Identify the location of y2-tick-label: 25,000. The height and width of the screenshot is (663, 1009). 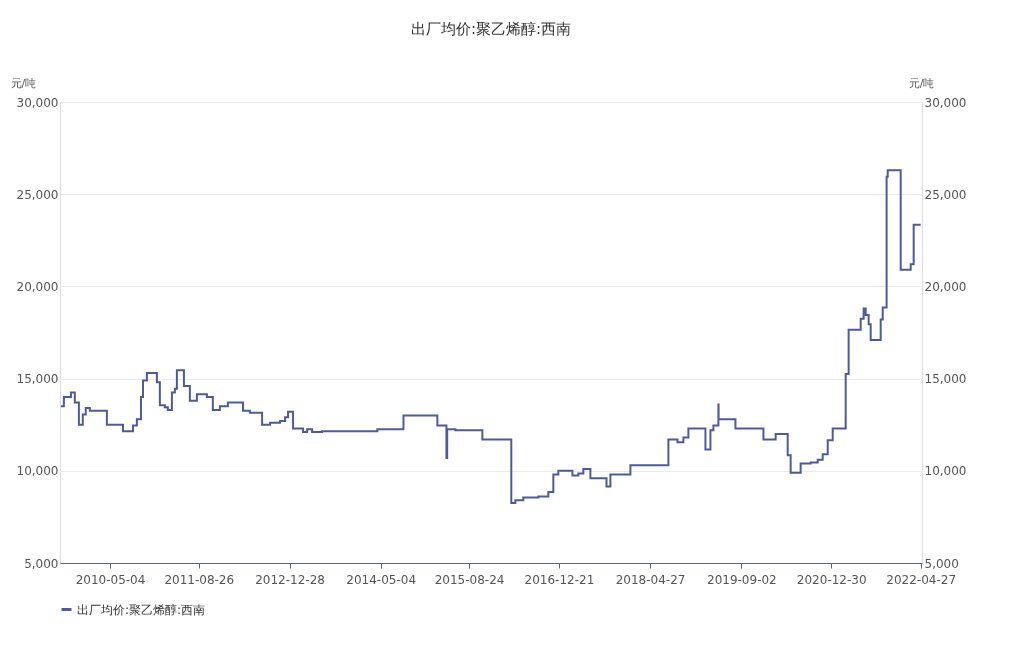
(945, 194).